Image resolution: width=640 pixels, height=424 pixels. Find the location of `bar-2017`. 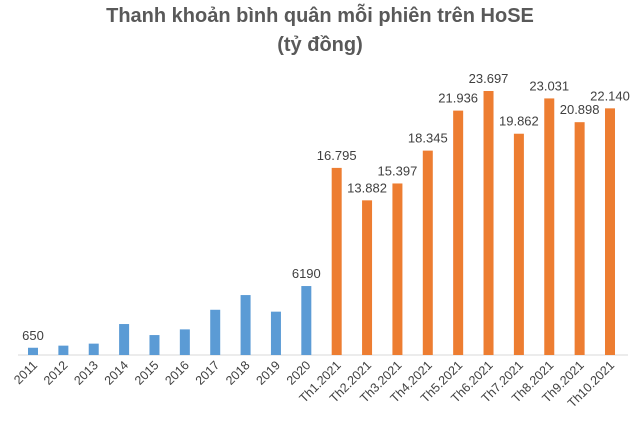

bar-2017 is located at coordinates (215, 332).